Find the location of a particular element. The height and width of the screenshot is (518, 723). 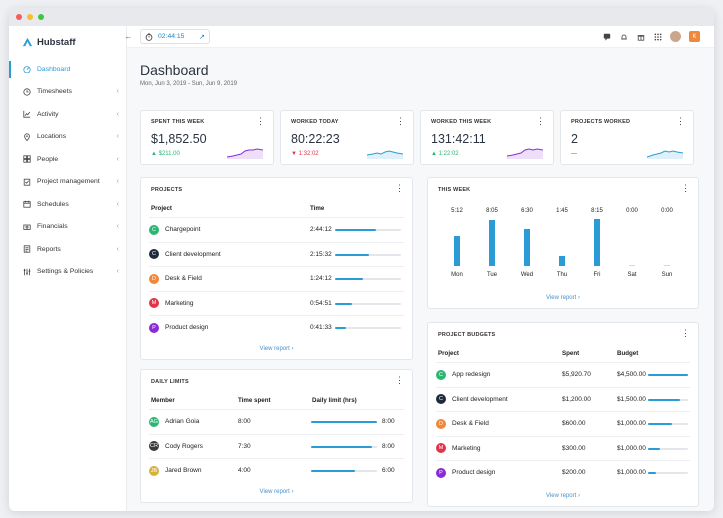

project-avatar: P is located at coordinates (154, 327).